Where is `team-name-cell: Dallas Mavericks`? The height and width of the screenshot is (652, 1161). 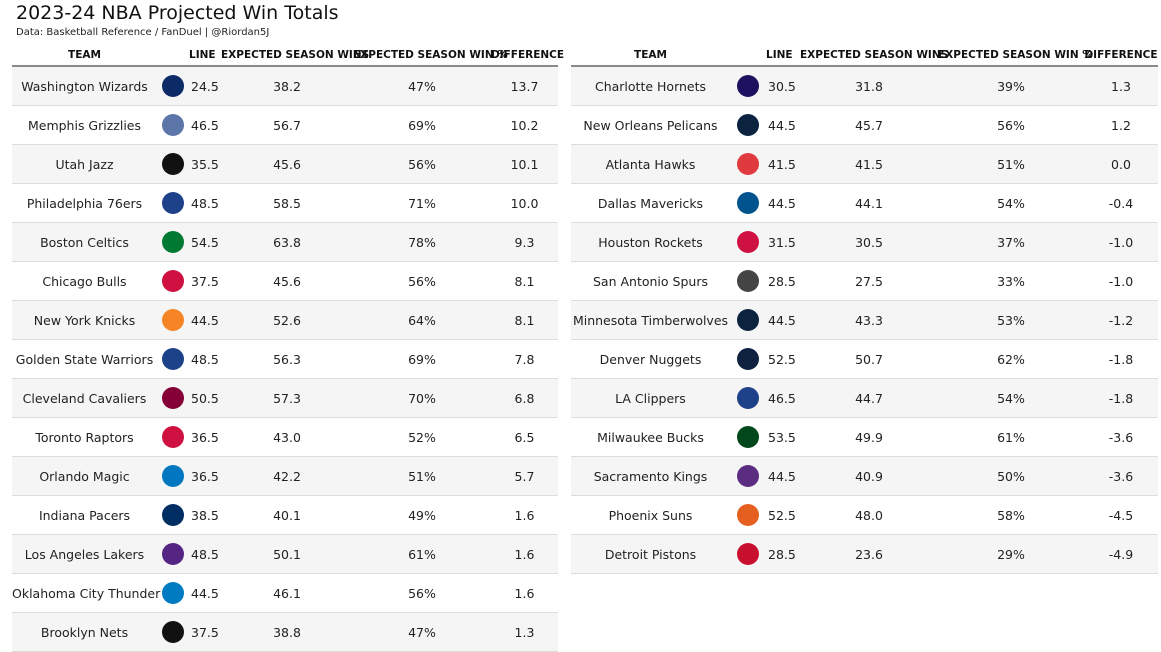 team-name-cell: Dallas Mavericks is located at coordinates (650, 203).